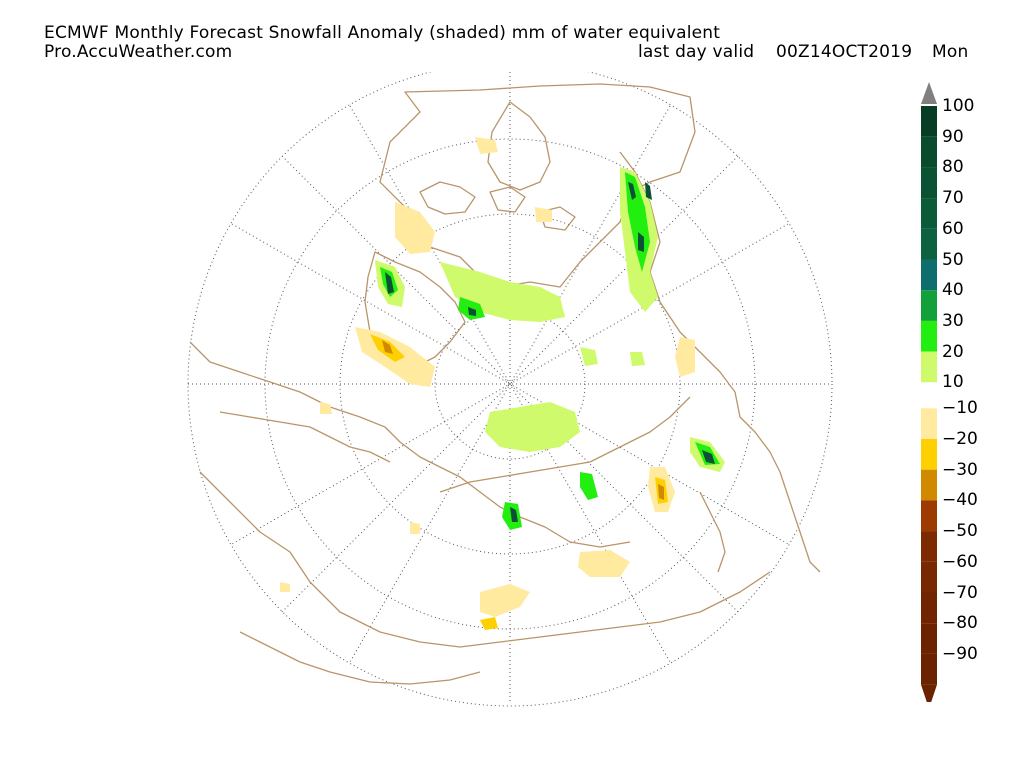 The width and height of the screenshot is (1024, 768). What do you see at coordinates (953, 351) in the screenshot?
I see `legend-label: 20` at bounding box center [953, 351].